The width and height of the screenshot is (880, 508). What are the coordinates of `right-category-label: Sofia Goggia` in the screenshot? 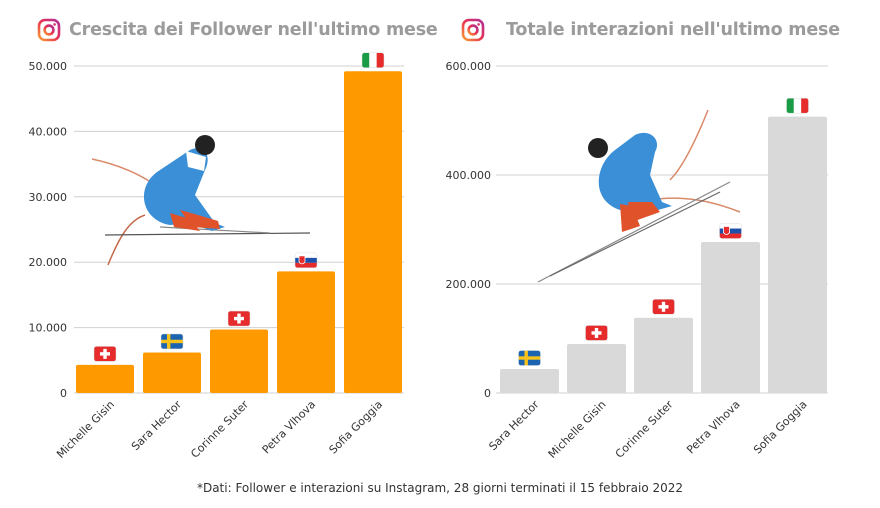 It's located at (780, 427).